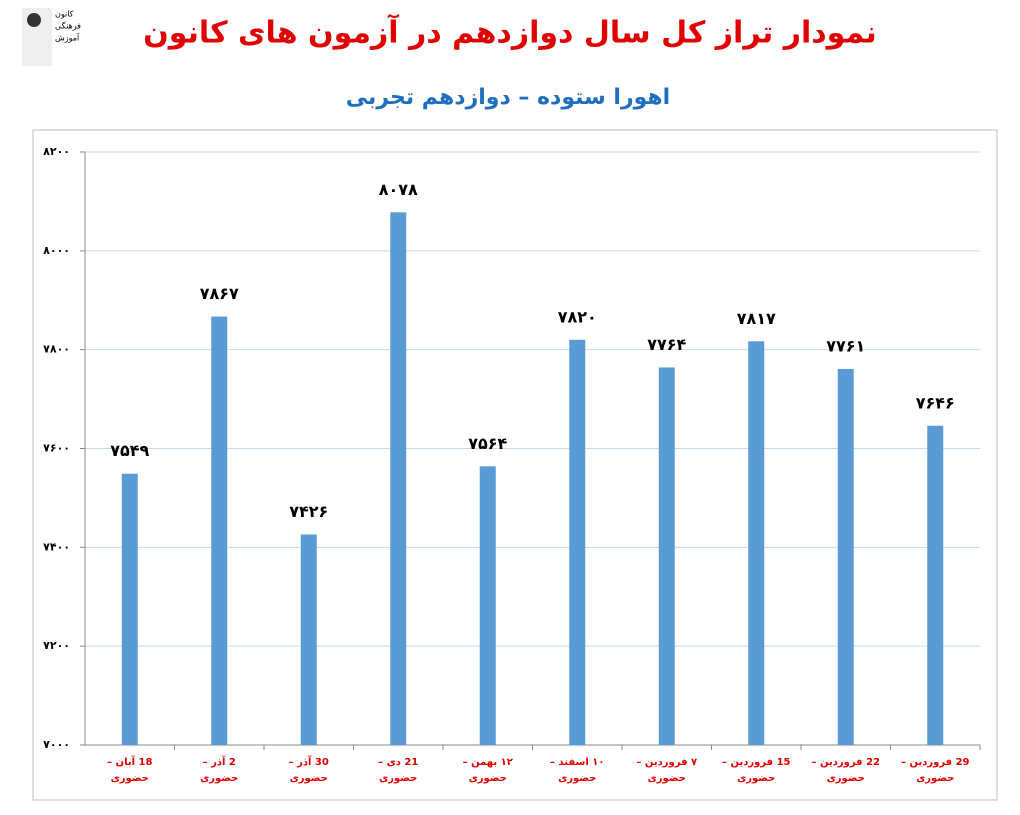  What do you see at coordinates (308, 511) in the screenshot?
I see `value-label: ۷۴۲۶` at bounding box center [308, 511].